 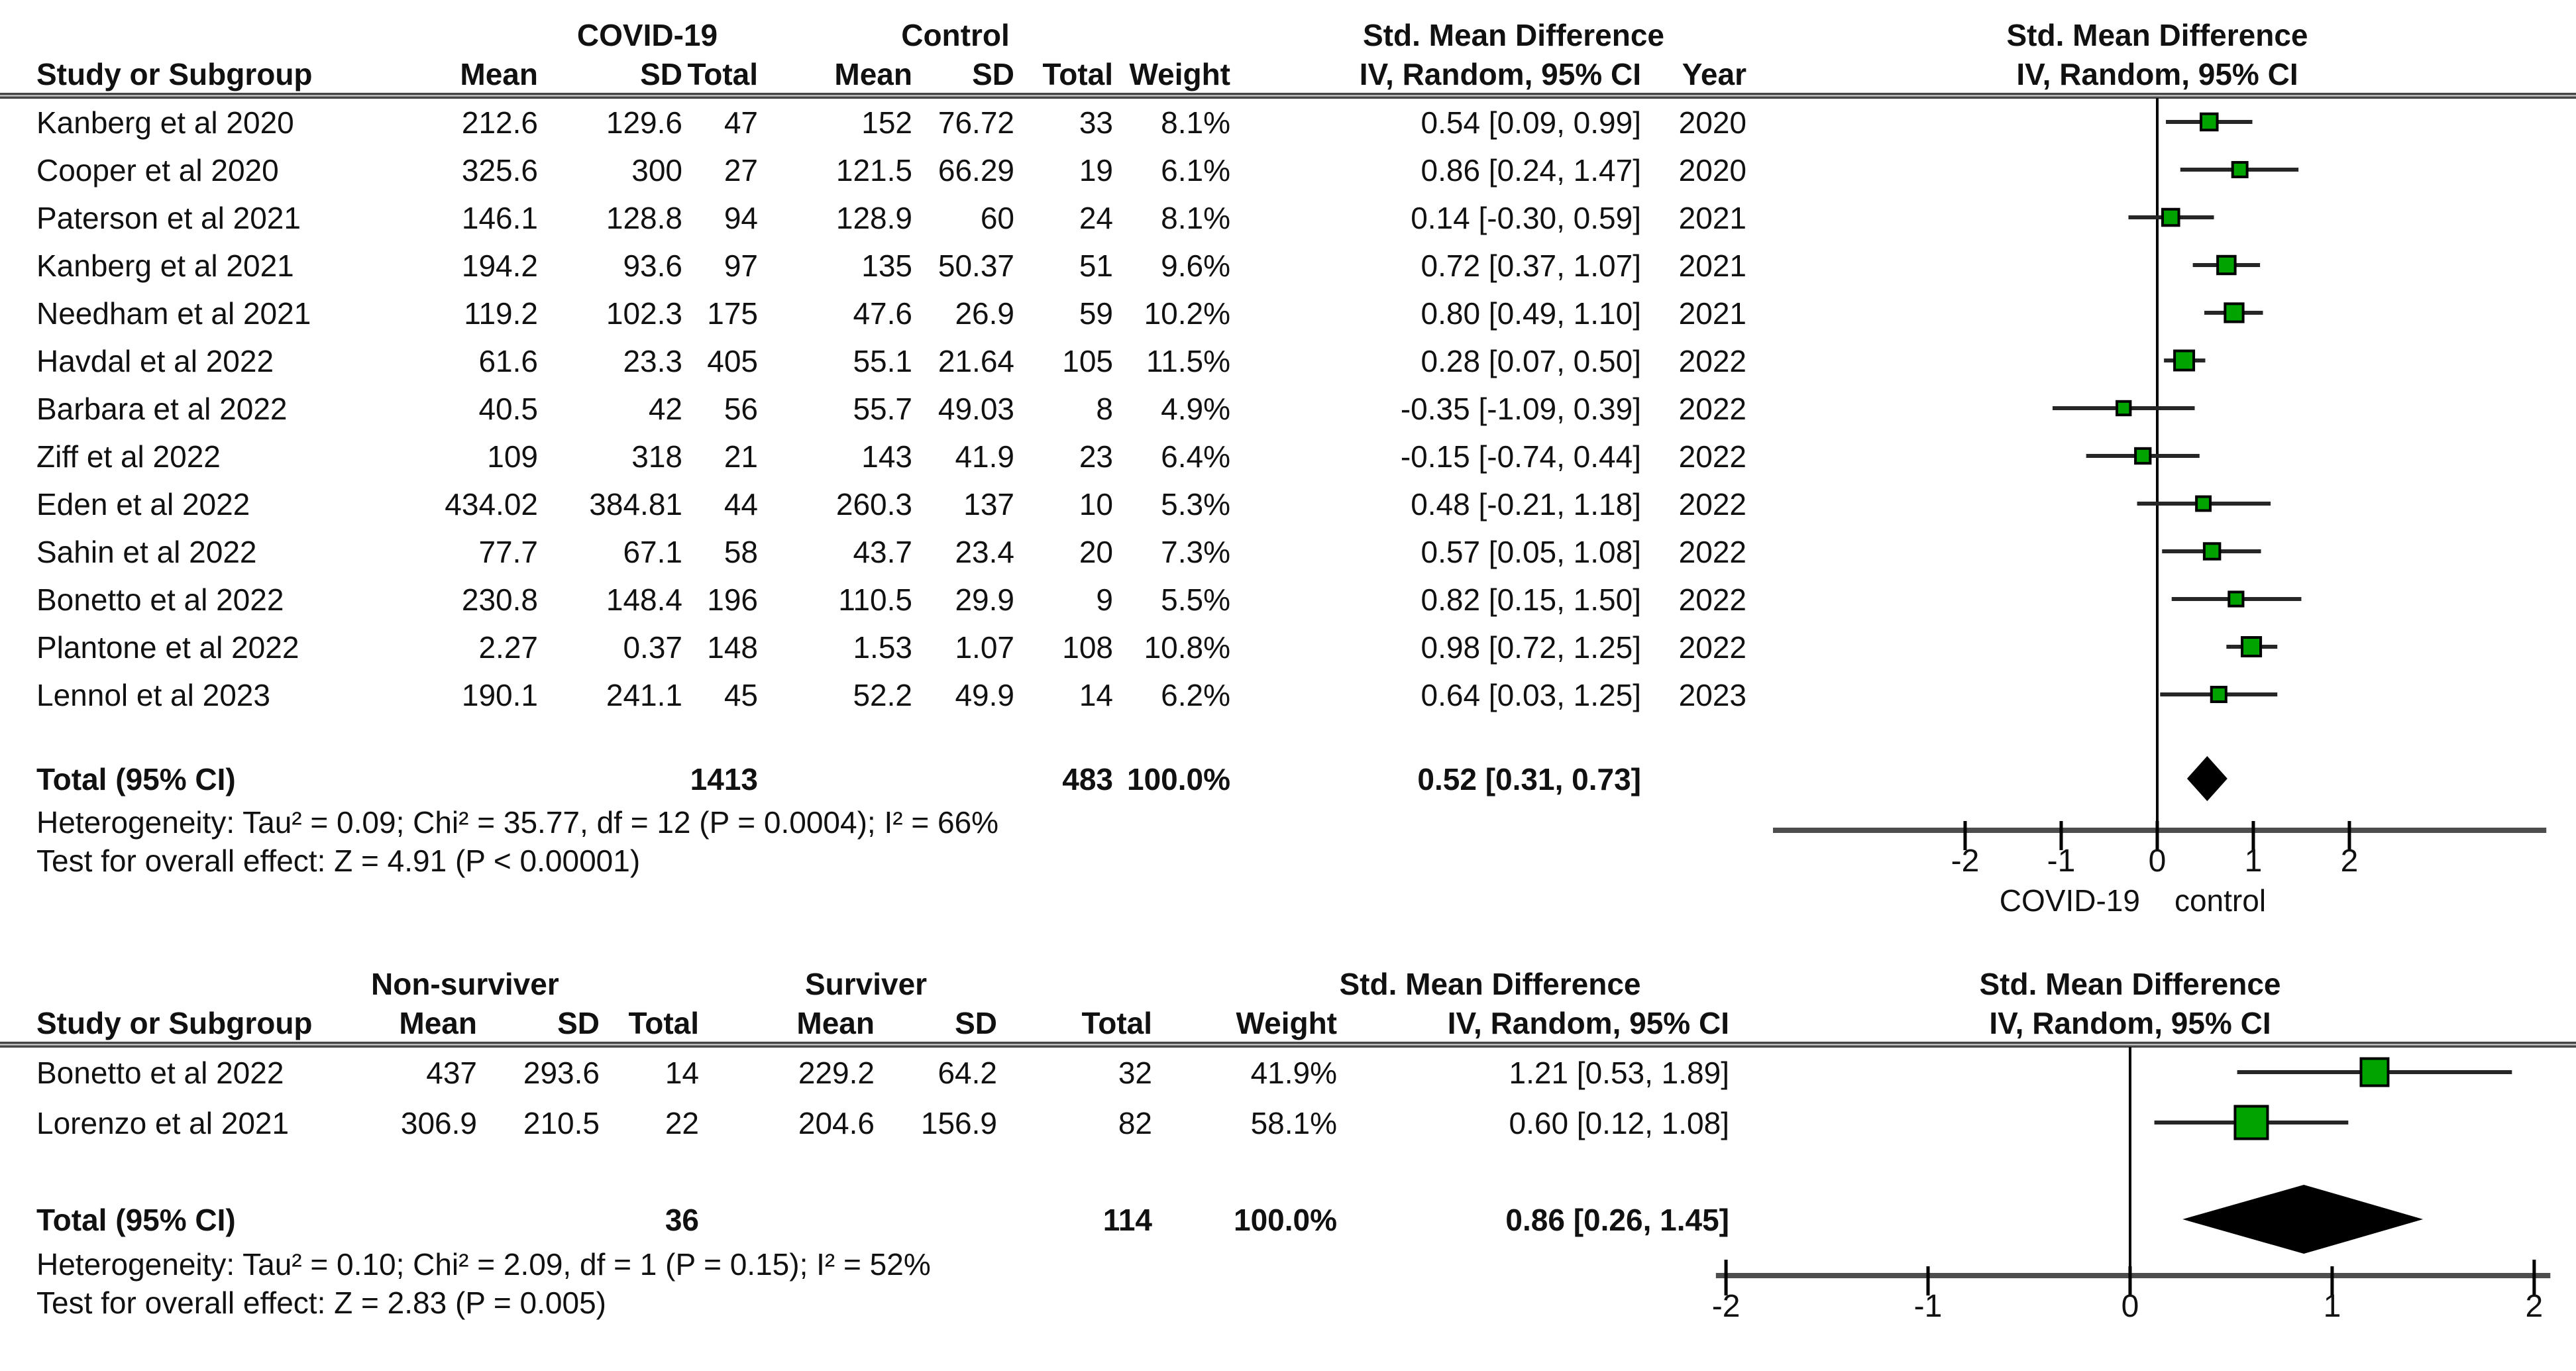 What do you see at coordinates (508, 648) in the screenshot?
I see `mean1: 2.27` at bounding box center [508, 648].